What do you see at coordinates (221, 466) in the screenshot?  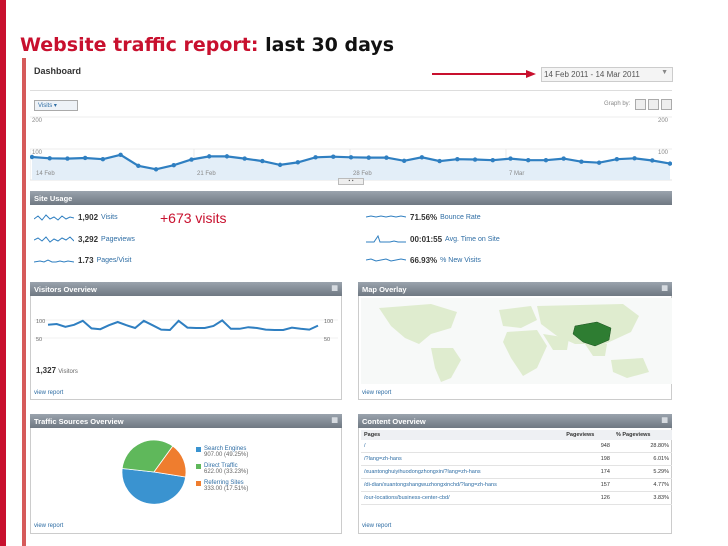 I see `legend-label: Direct Traffic` at bounding box center [221, 466].